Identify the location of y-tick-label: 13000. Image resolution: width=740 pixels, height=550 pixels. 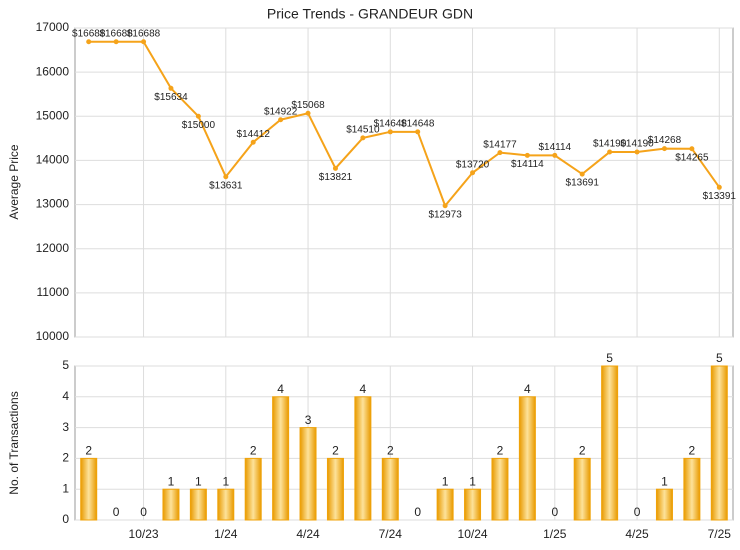
(53, 204).